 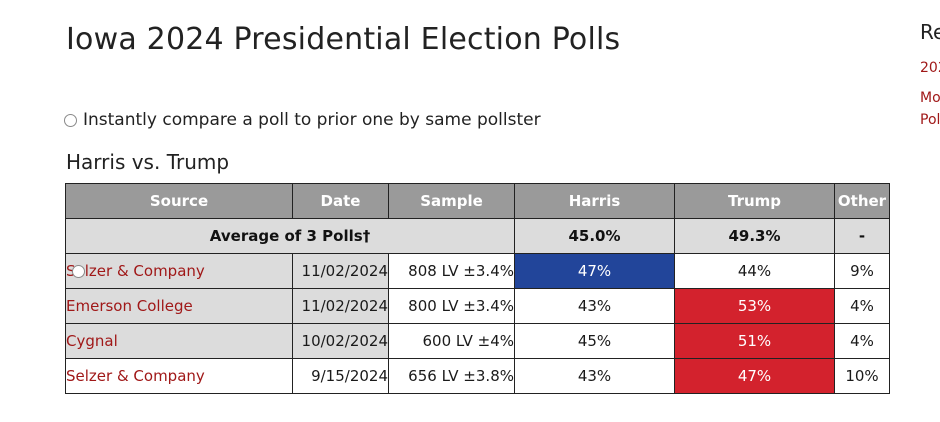 I want to click on sidebar-link: 202, so click(x=930, y=68).